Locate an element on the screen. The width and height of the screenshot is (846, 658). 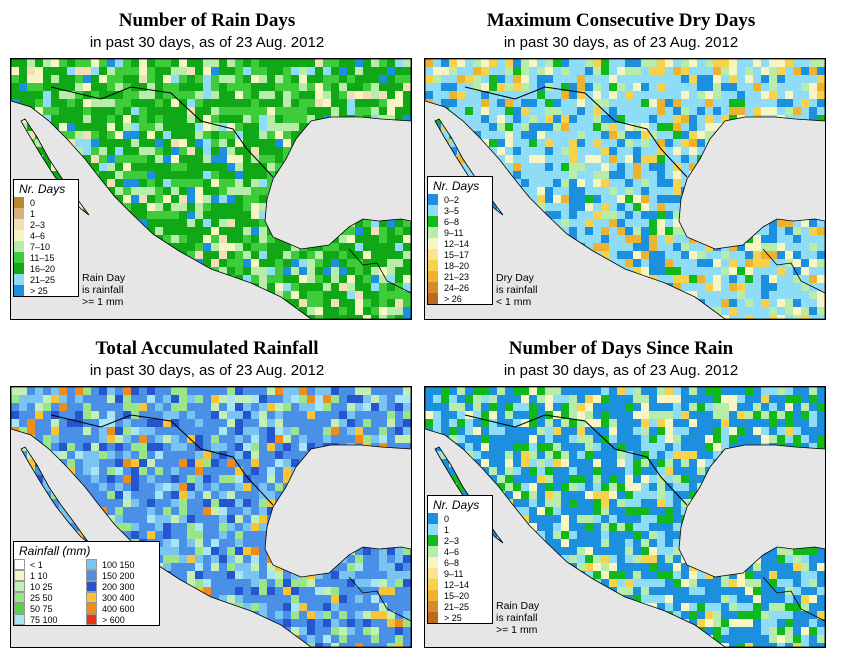
legend-label: 3–5 is located at coordinates (452, 210).